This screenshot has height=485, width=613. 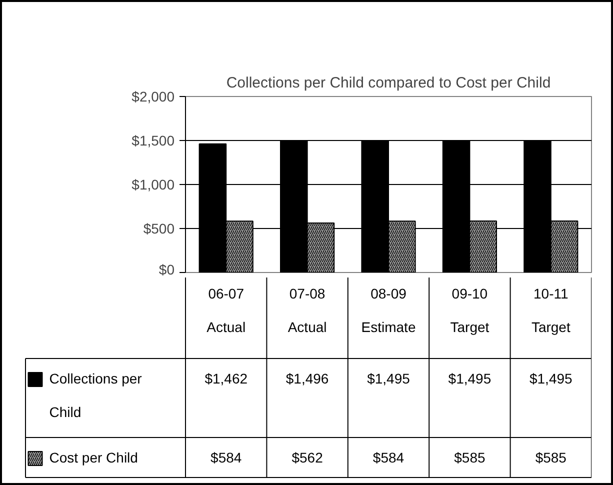 What do you see at coordinates (166, 270) in the screenshot?
I see `y-tick-label: $0` at bounding box center [166, 270].